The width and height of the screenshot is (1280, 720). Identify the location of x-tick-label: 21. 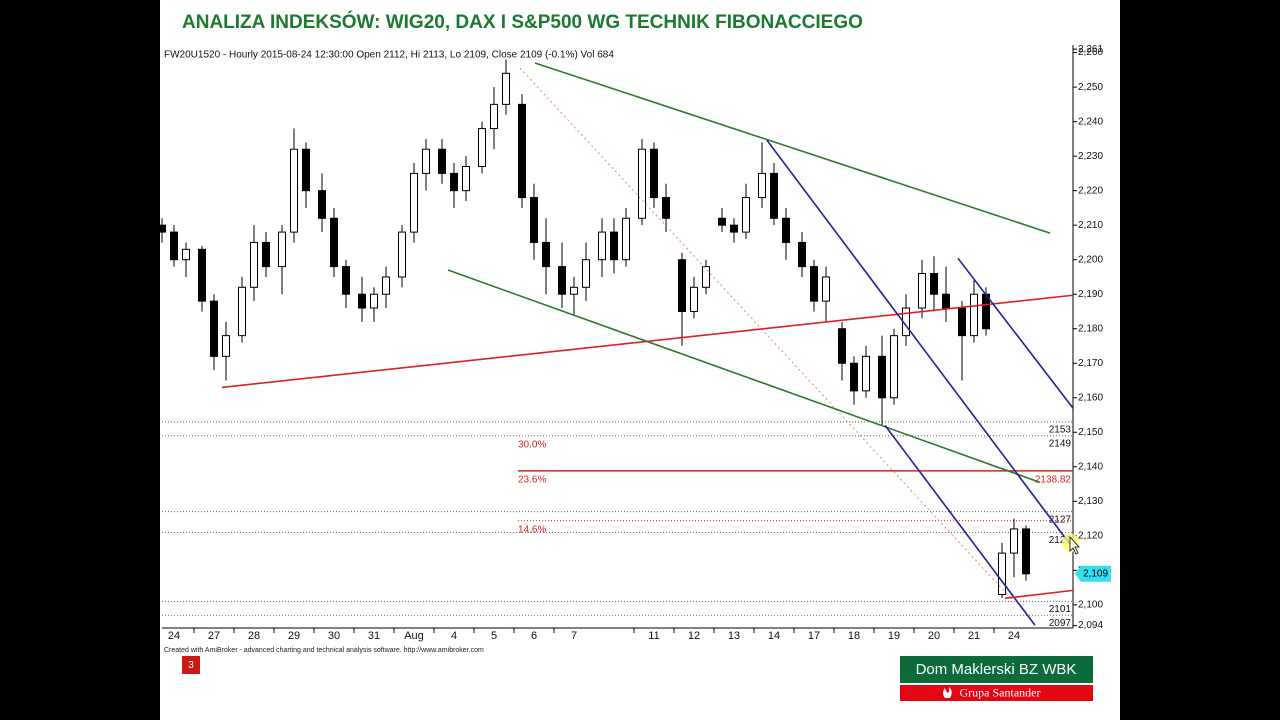
(974, 636).